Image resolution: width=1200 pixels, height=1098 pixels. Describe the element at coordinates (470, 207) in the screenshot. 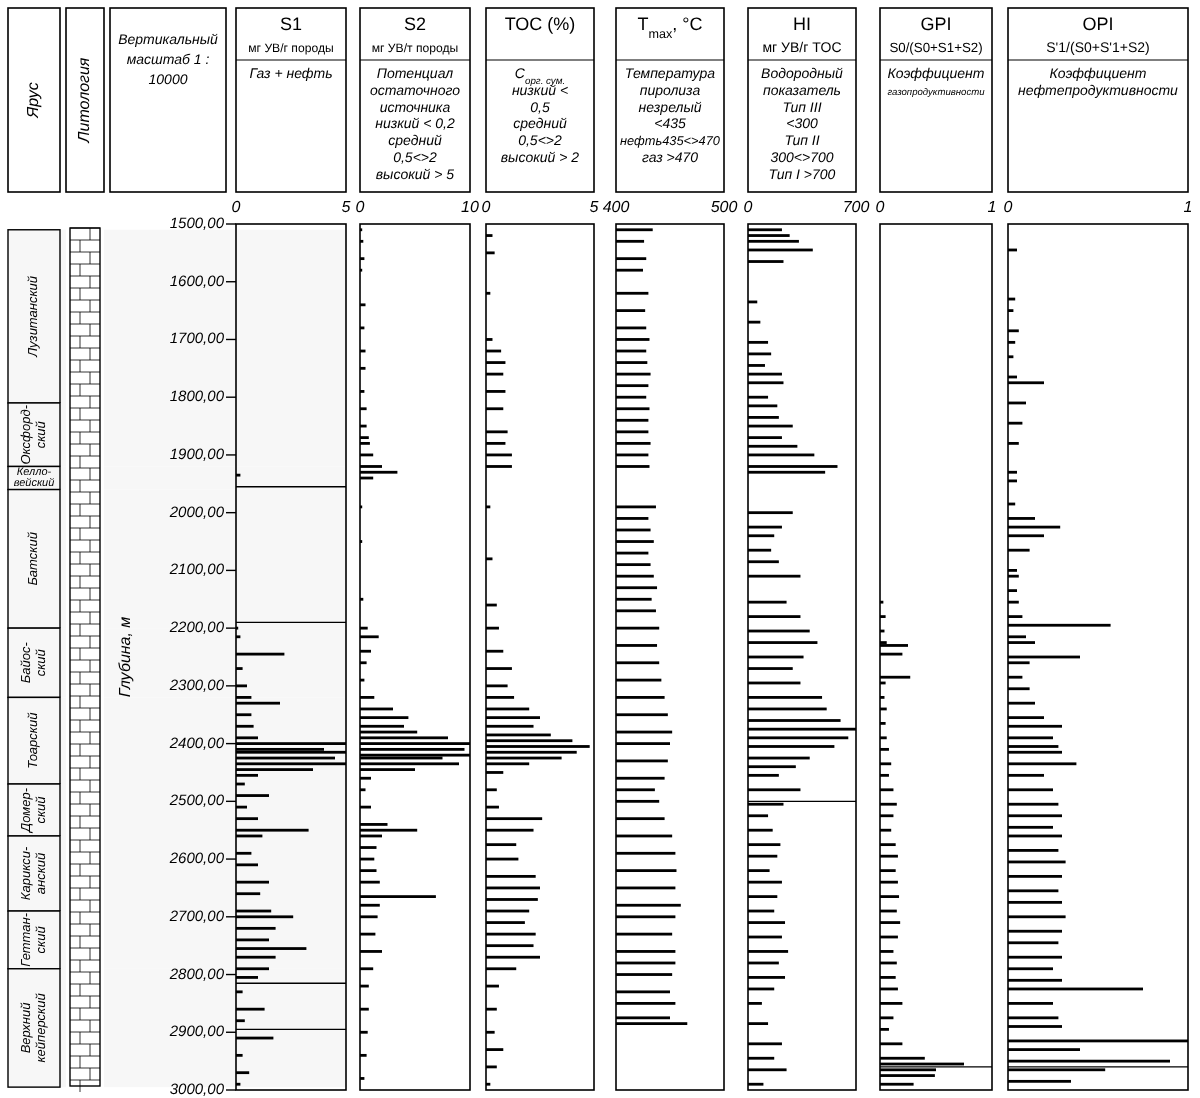

I see `x-tick-label: 10` at that location.